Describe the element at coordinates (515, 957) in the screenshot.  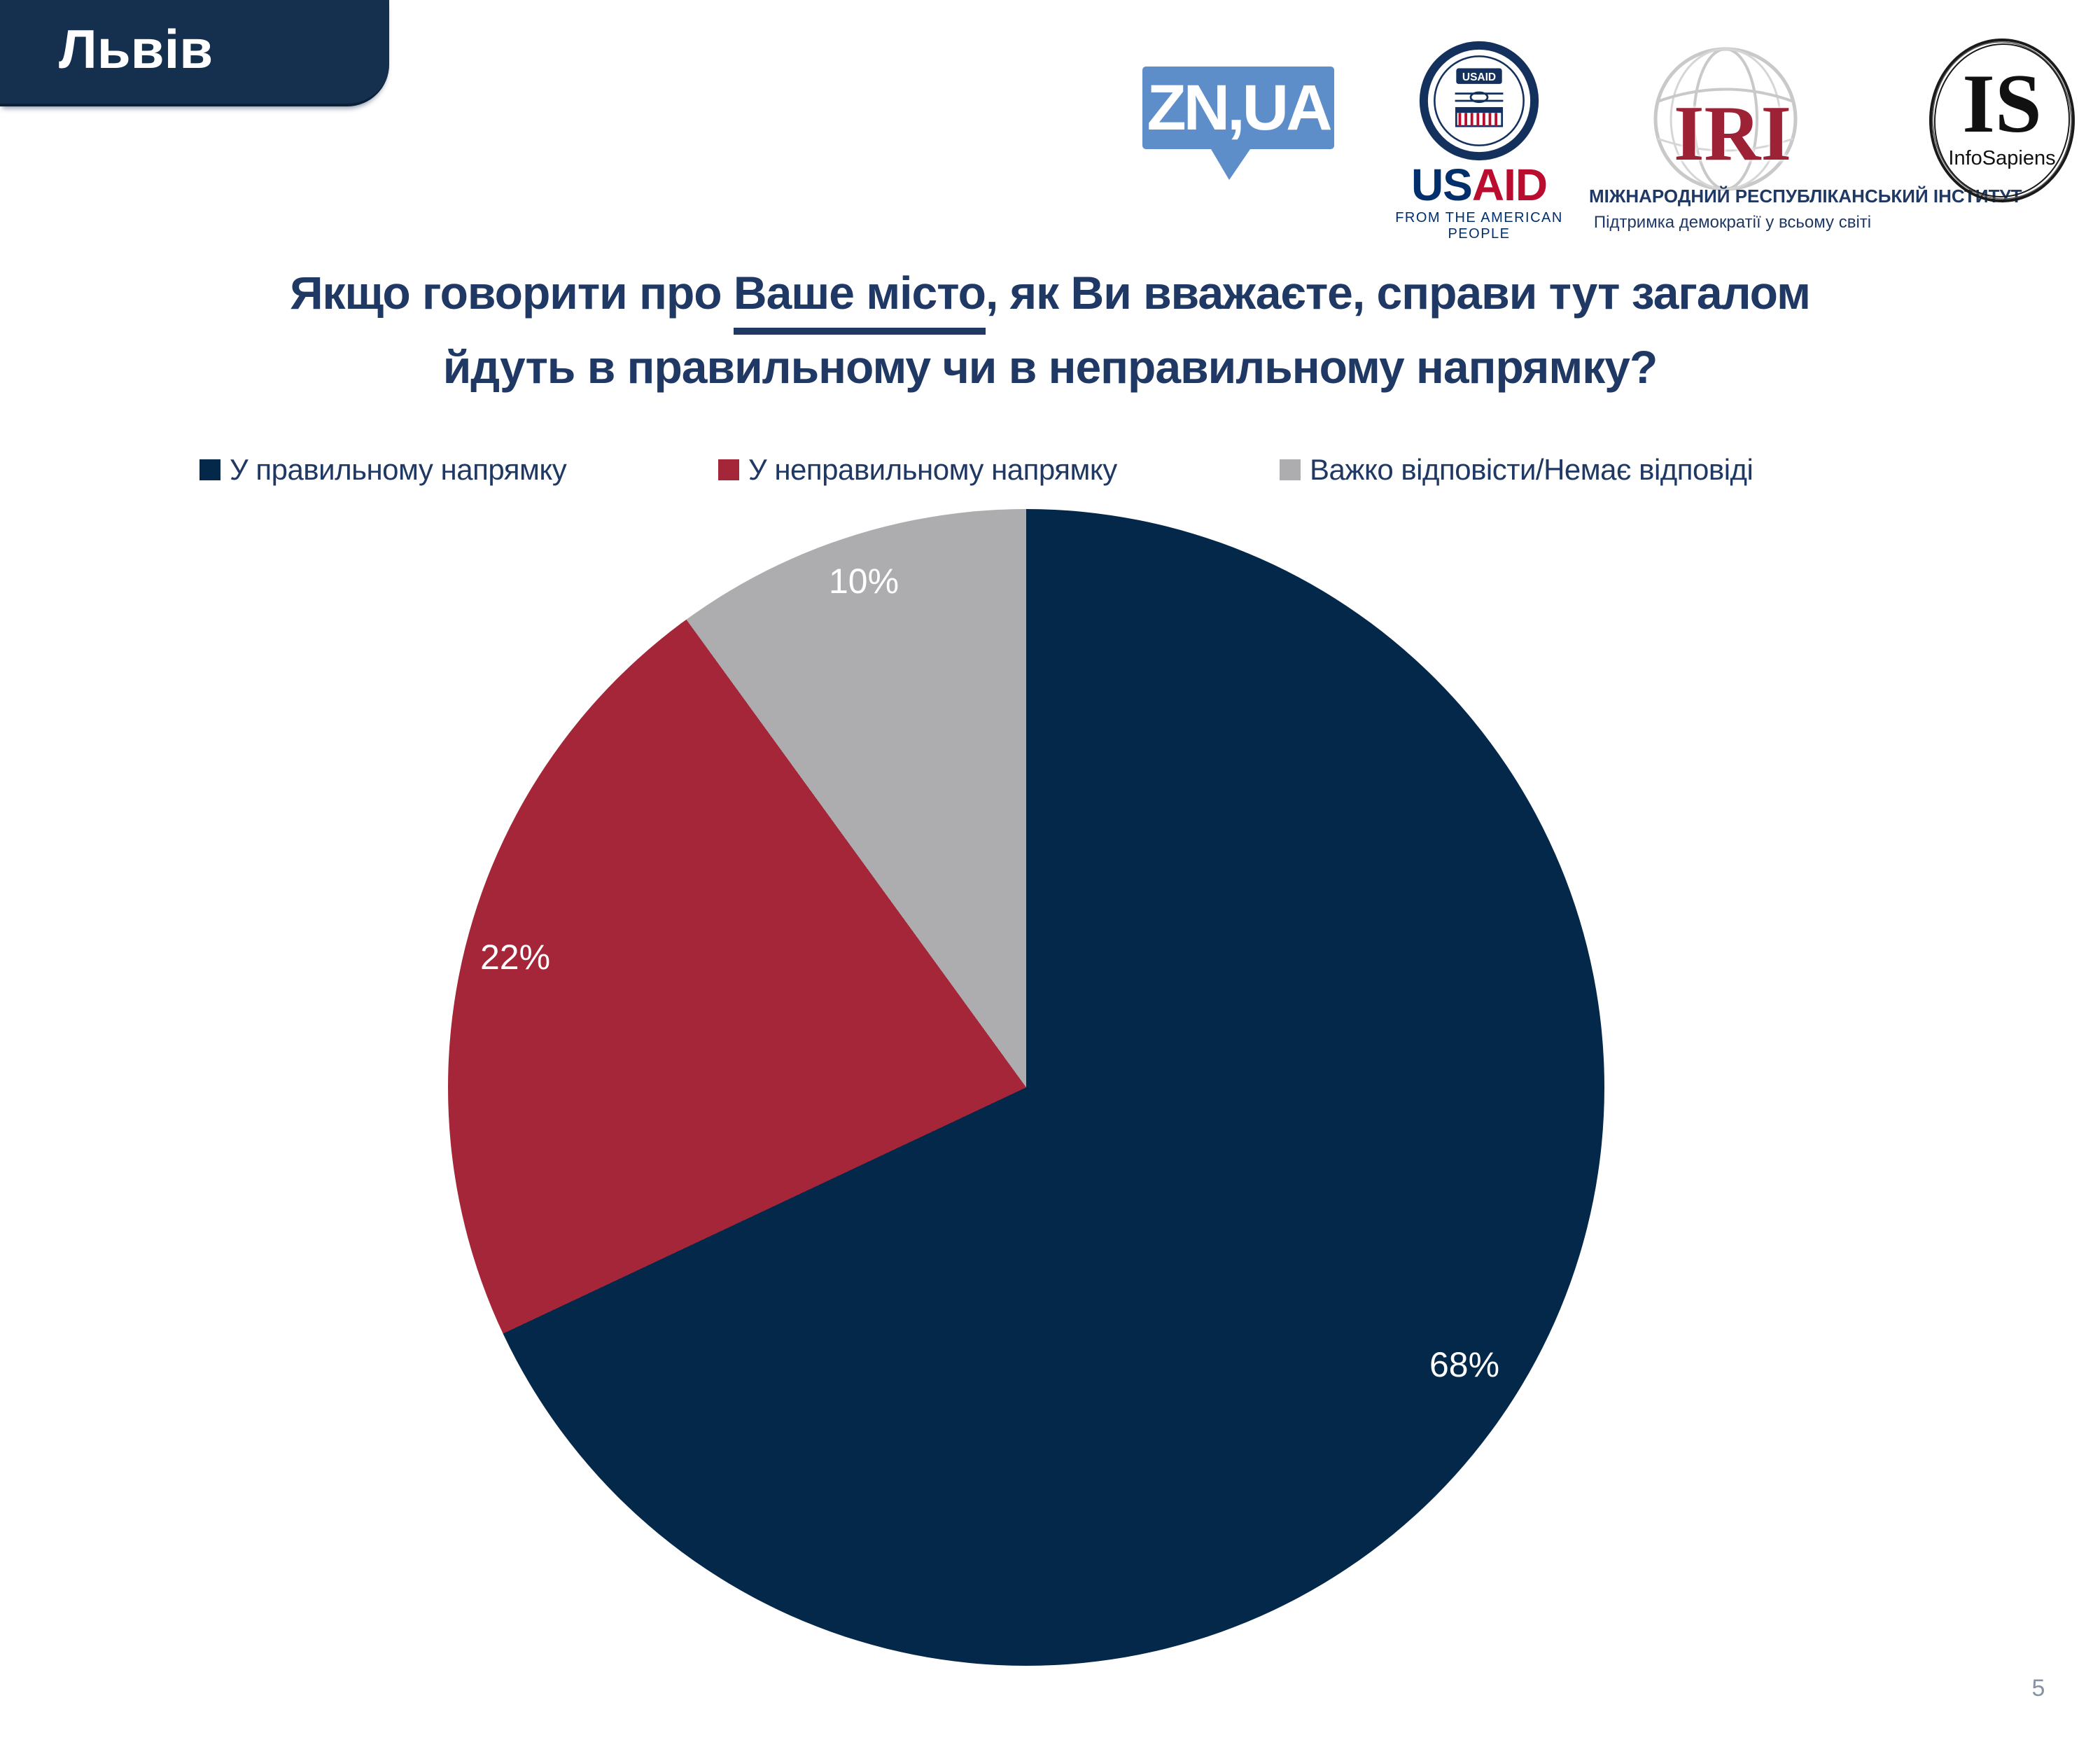
I see `slice-label-22: 22%` at that location.